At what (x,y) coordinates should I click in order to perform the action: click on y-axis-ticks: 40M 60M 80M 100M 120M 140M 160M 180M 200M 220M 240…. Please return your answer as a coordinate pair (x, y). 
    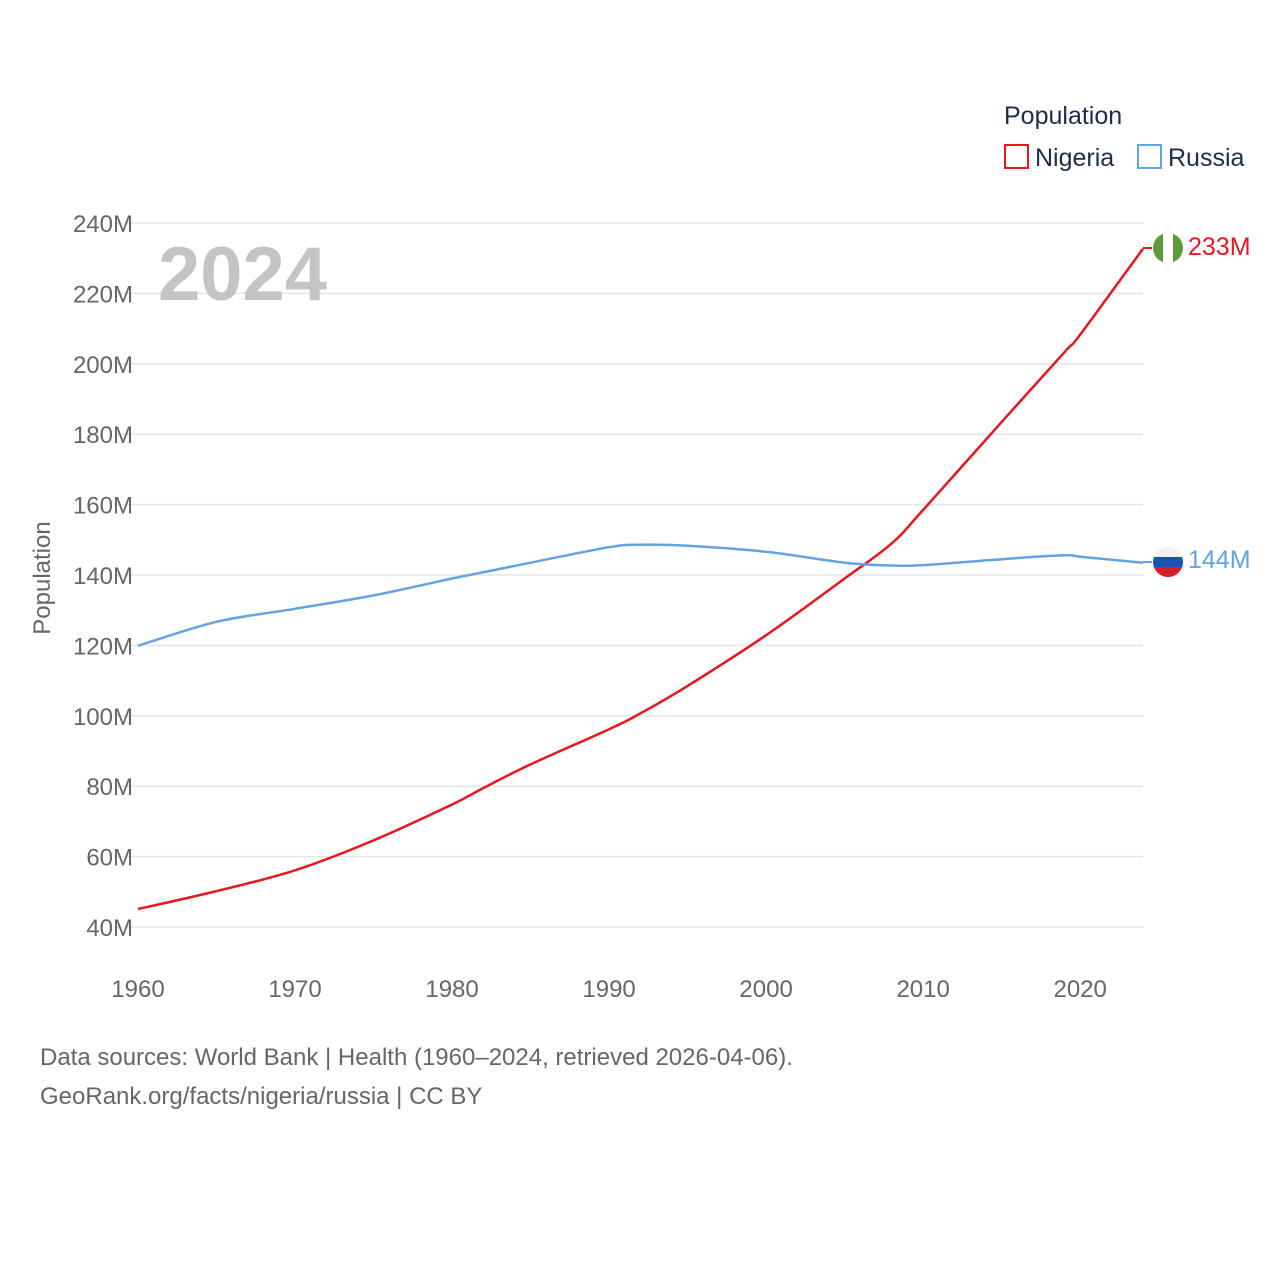
    Looking at the image, I should click on (103, 576).